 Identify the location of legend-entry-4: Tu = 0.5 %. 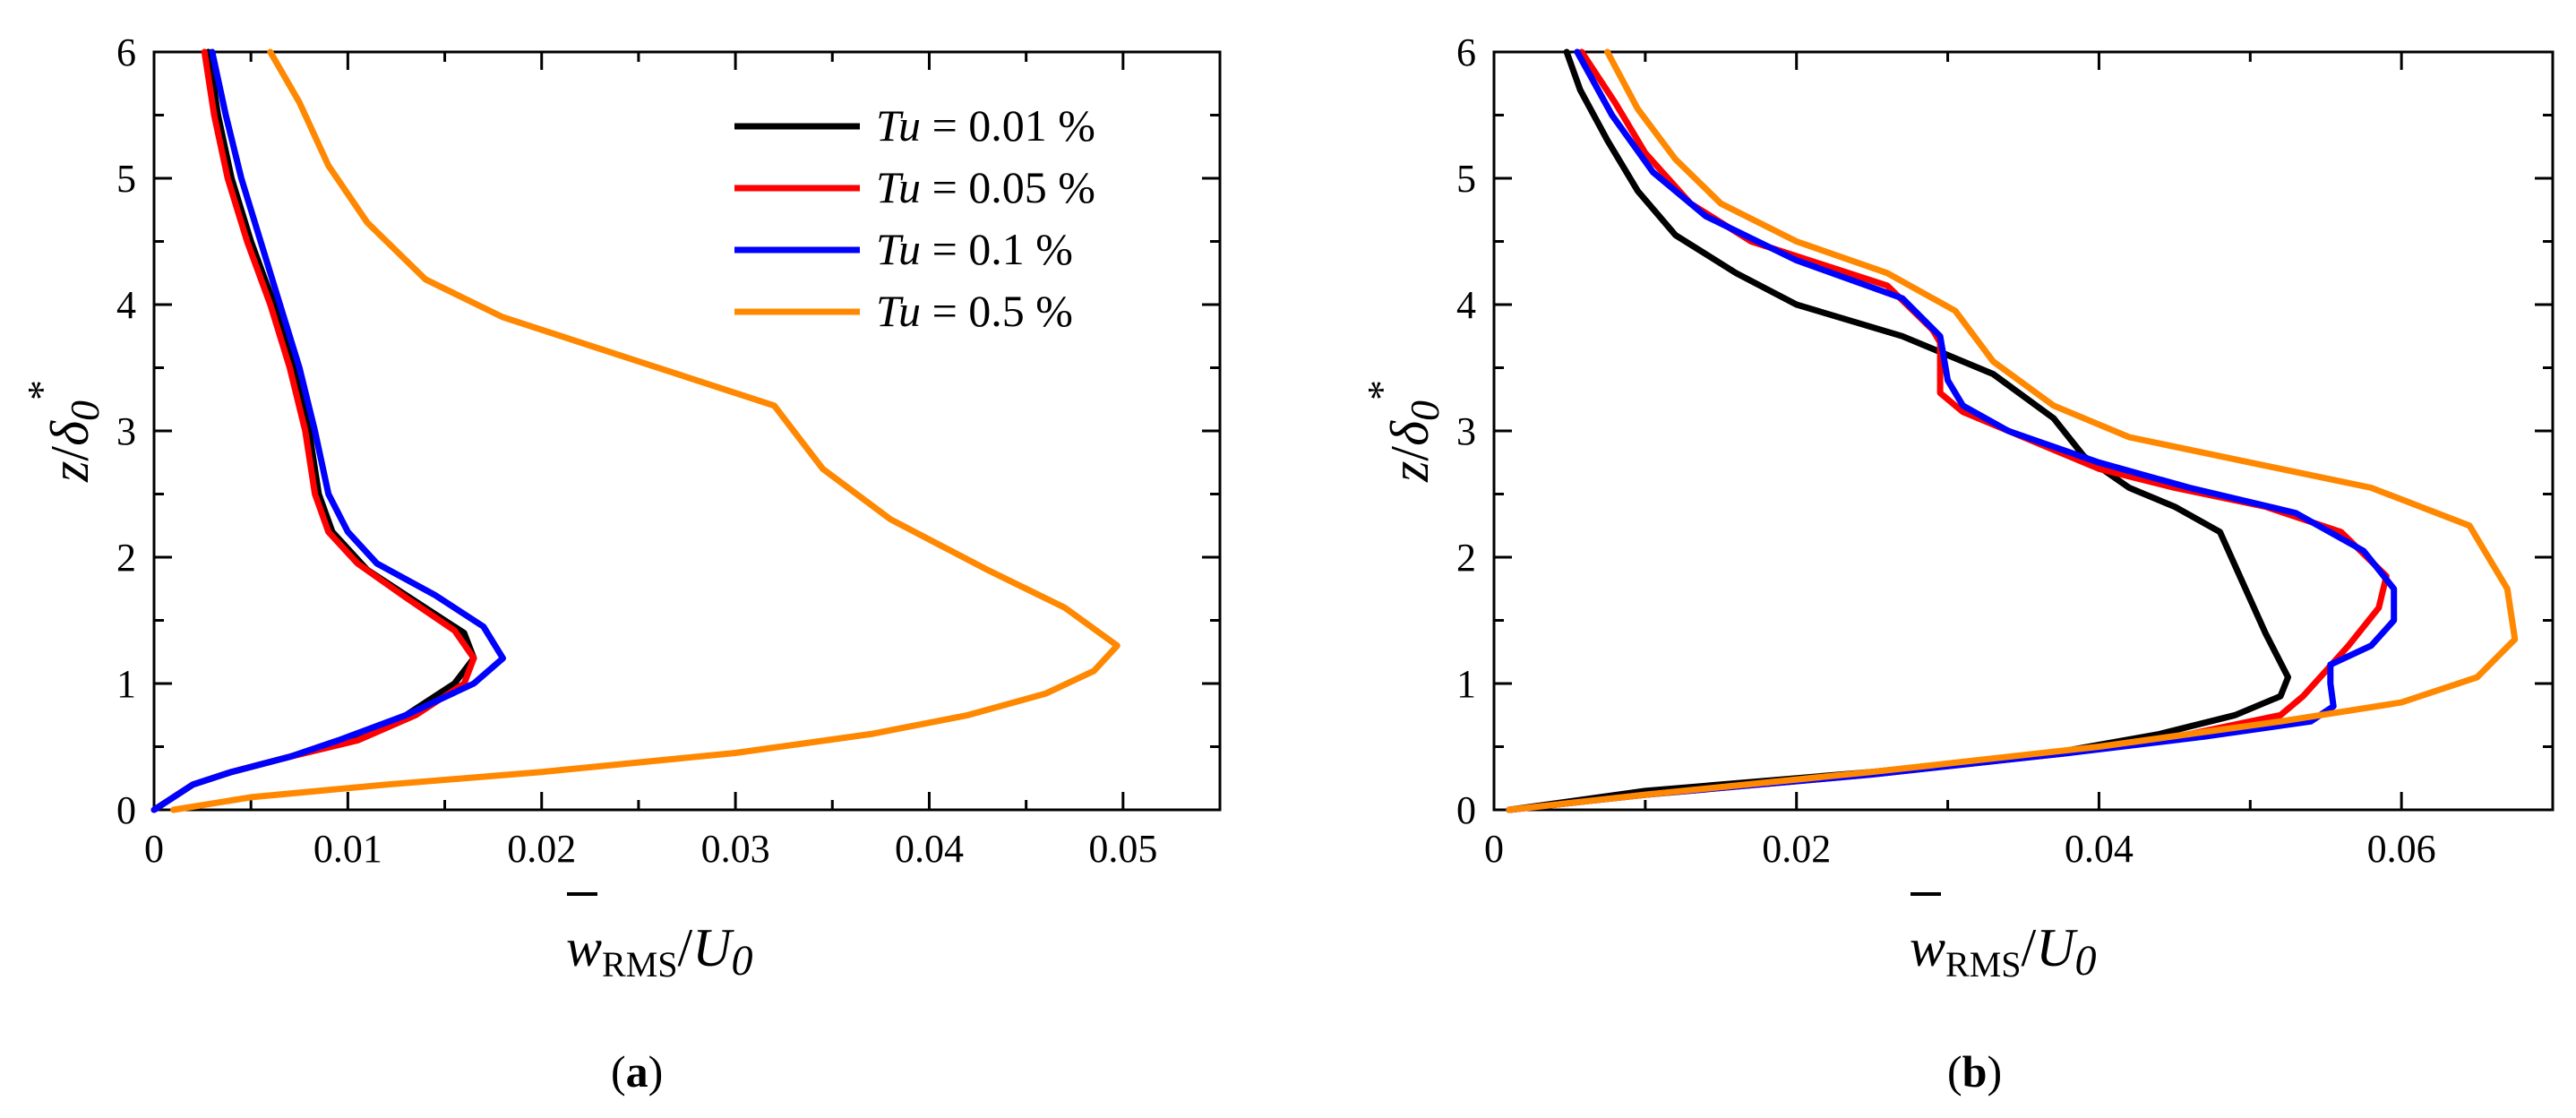
(903, 311).